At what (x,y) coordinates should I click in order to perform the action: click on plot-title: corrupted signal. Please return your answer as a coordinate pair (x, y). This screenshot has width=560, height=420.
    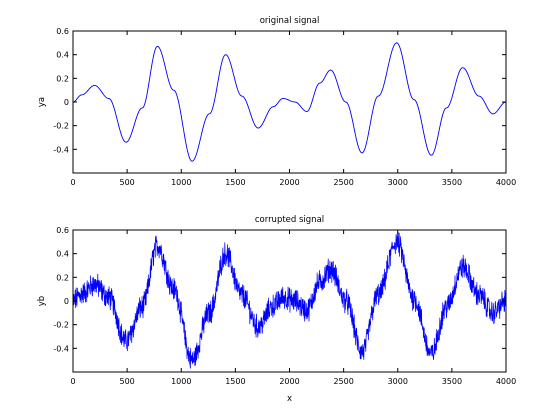
    Looking at the image, I should click on (289, 220).